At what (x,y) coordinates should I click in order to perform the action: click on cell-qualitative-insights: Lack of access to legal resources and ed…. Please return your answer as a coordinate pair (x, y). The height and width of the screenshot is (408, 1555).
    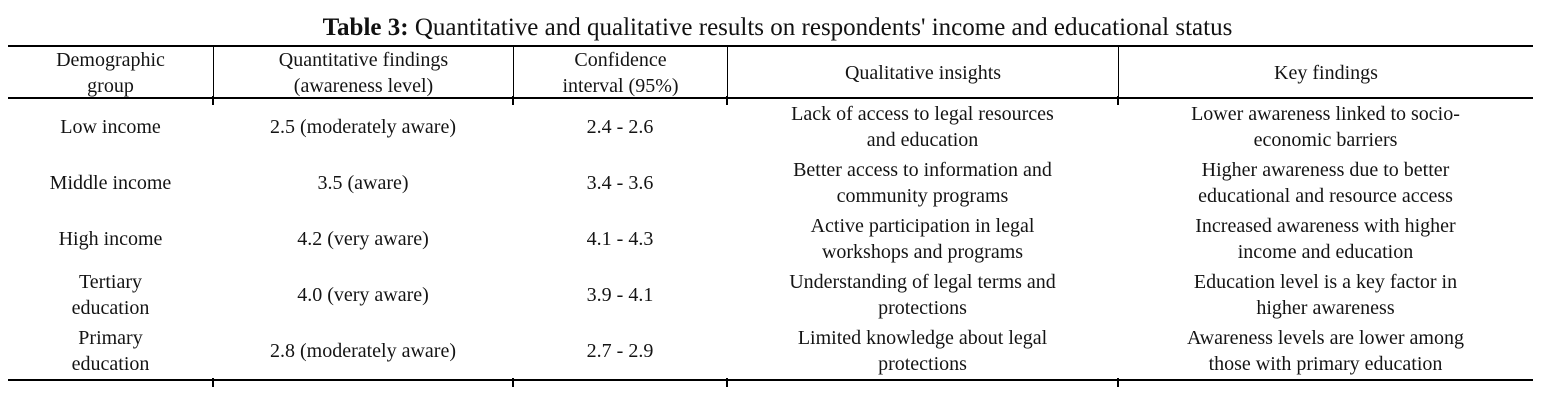
    Looking at the image, I should click on (922, 127).